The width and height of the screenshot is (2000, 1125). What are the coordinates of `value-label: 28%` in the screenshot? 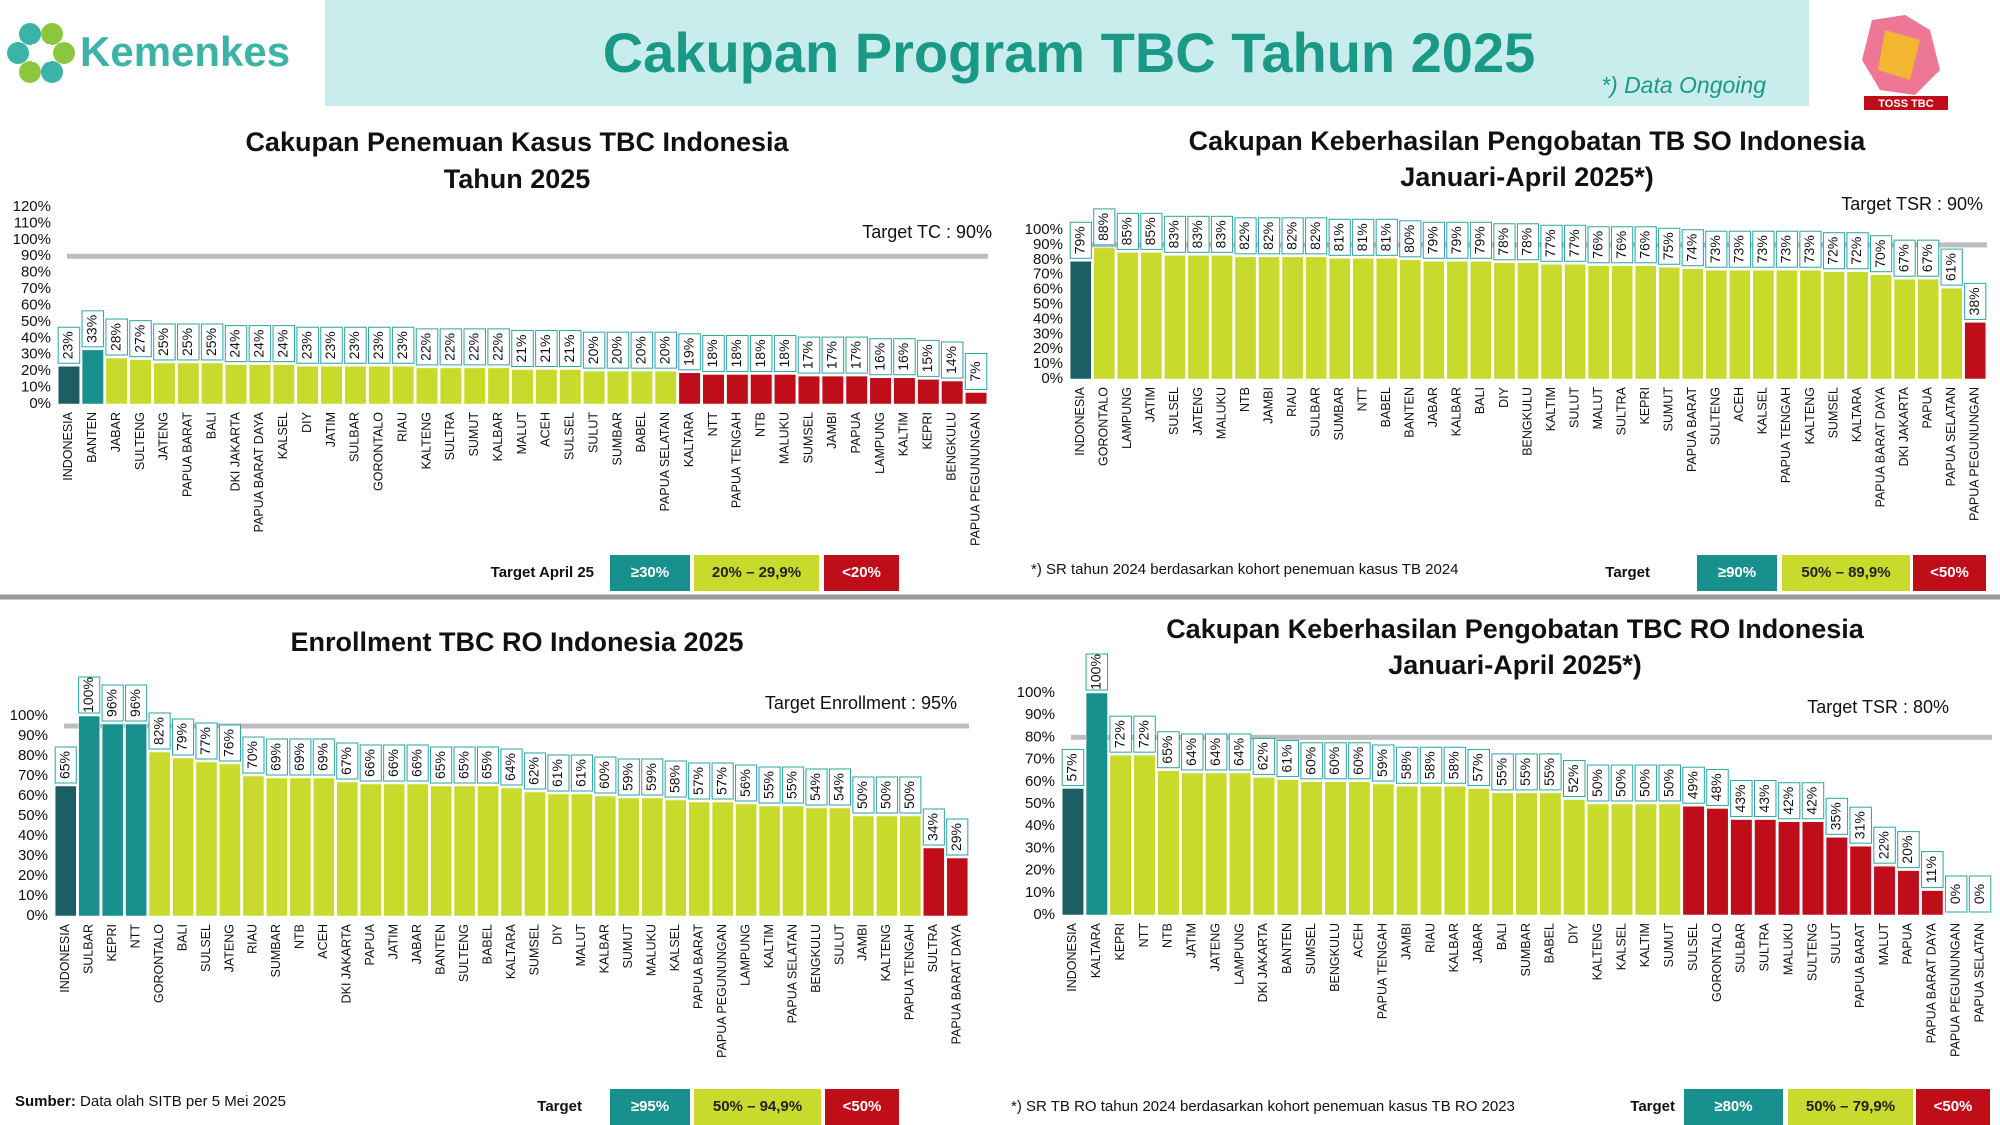 It's located at (115, 337).